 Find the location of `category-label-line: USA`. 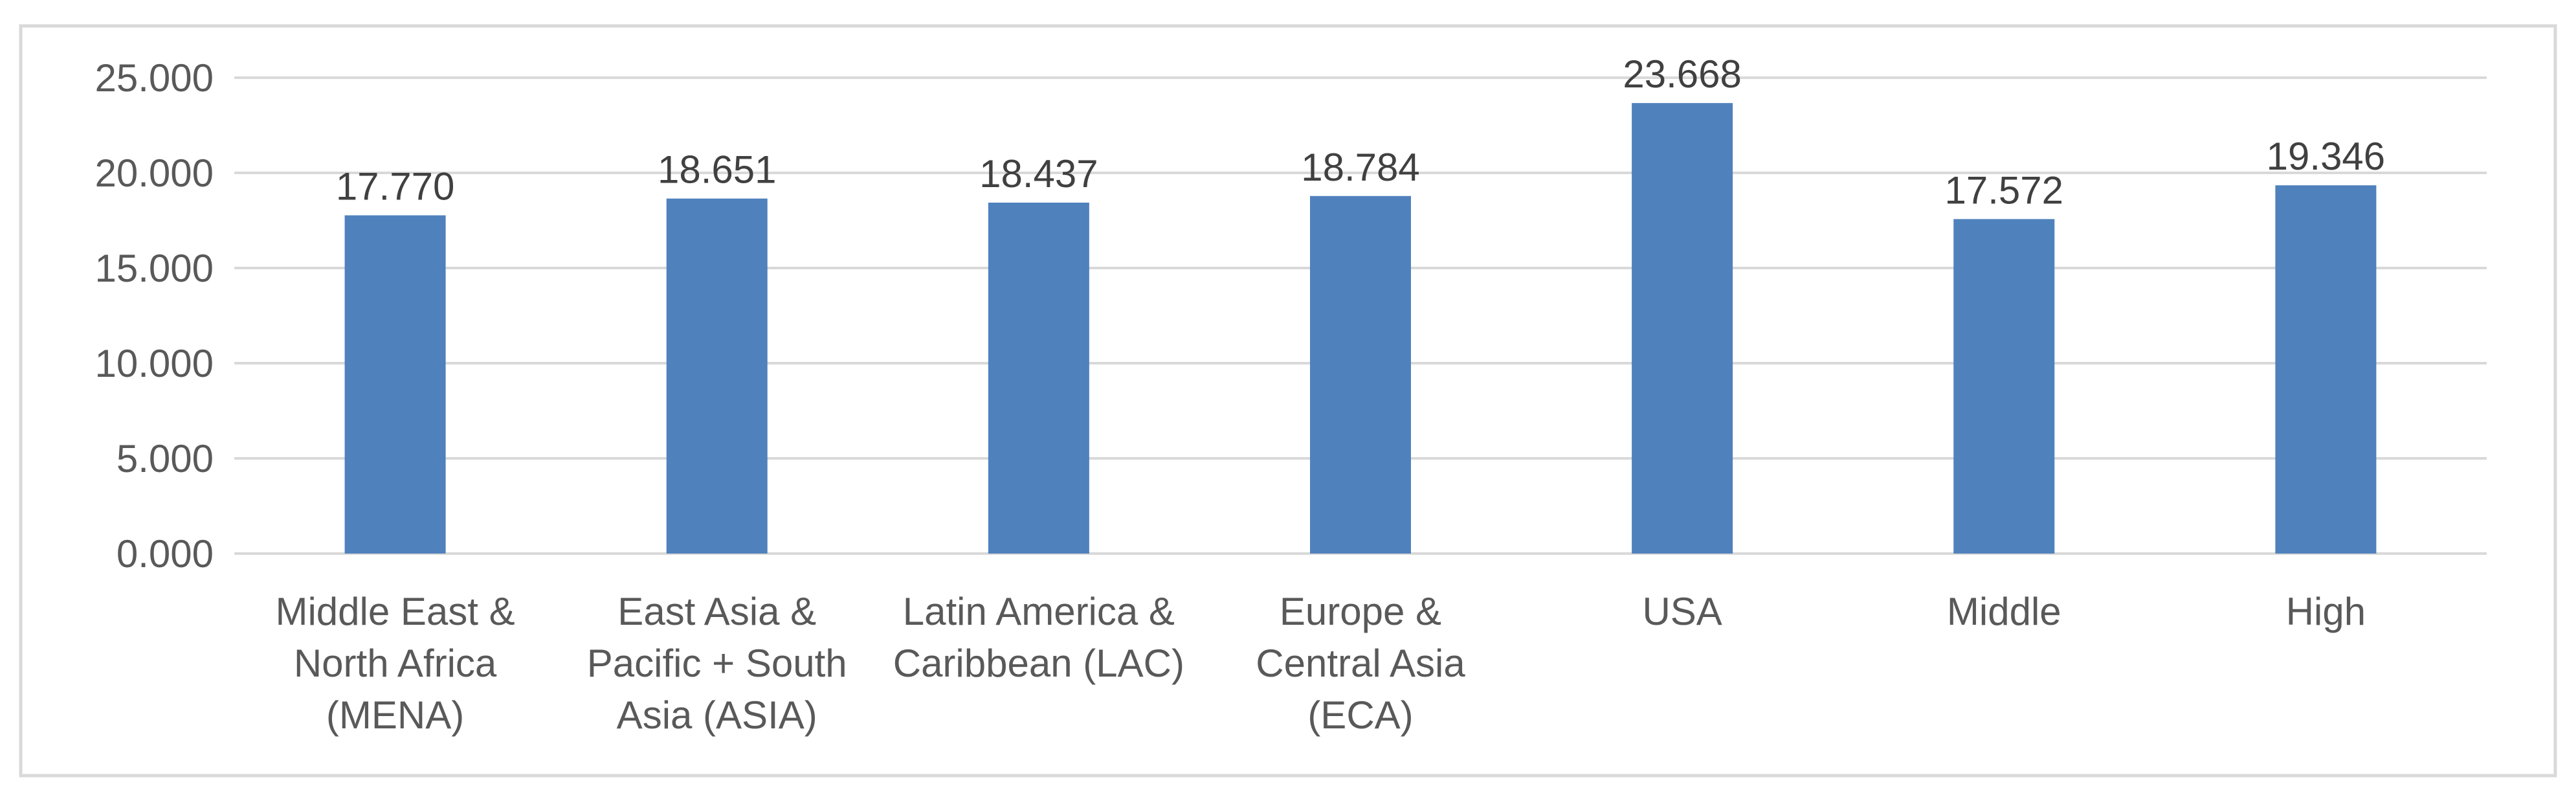

category-label-line: USA is located at coordinates (1682, 612).